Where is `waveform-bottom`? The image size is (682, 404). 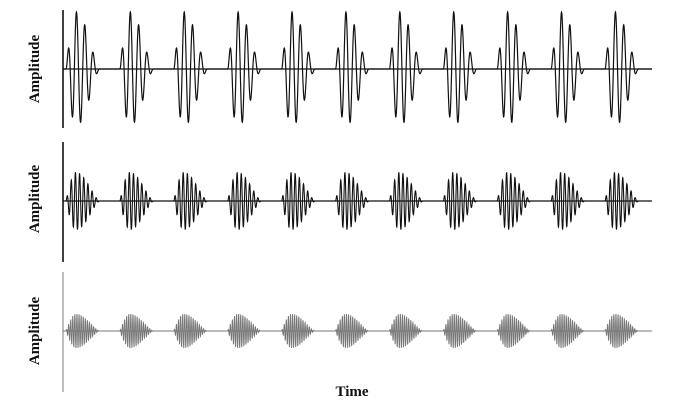
waveform-bottom is located at coordinates (357, 331).